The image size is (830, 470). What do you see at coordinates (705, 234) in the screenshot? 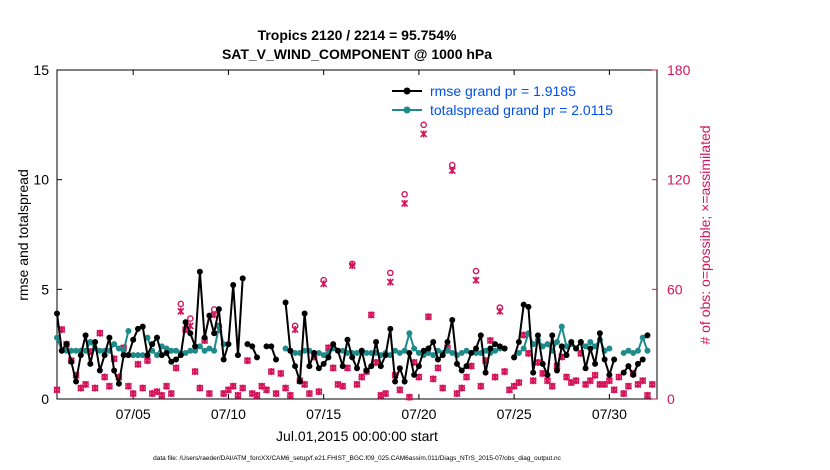
I see `y-axis-right-label: # of obs: o=possible; ×=assimilated` at bounding box center [705, 234].